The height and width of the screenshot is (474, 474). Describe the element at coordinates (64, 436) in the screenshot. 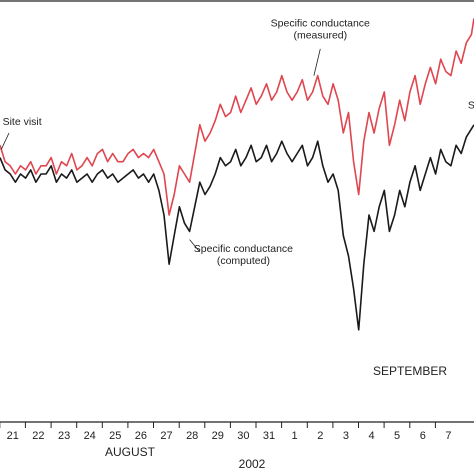

I see `x-tick-label: 23` at that location.